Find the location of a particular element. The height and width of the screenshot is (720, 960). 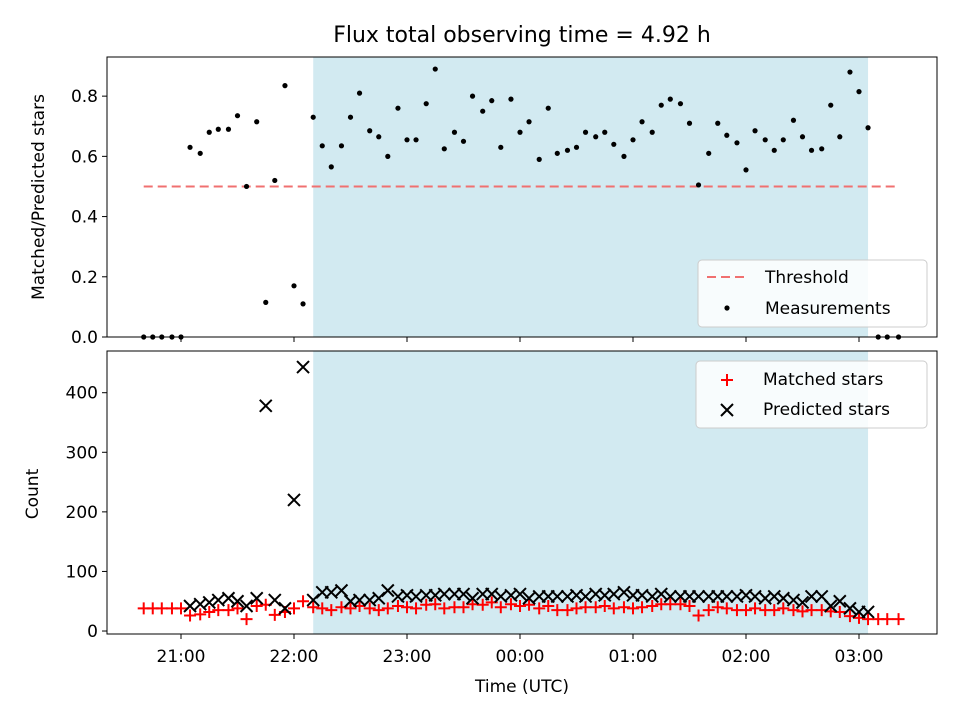

matched-legend-marker is located at coordinates (727, 380).